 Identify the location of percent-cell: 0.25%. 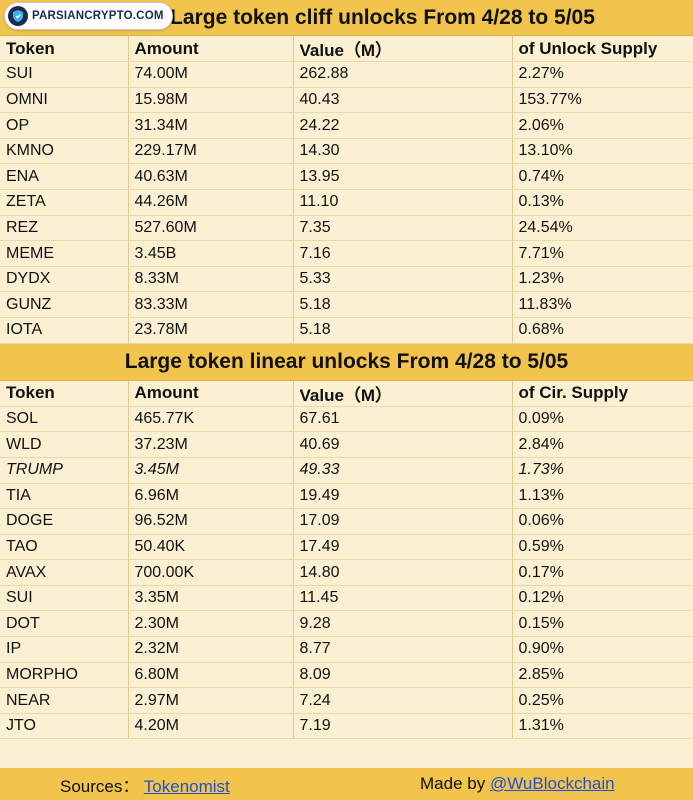
(602, 700).